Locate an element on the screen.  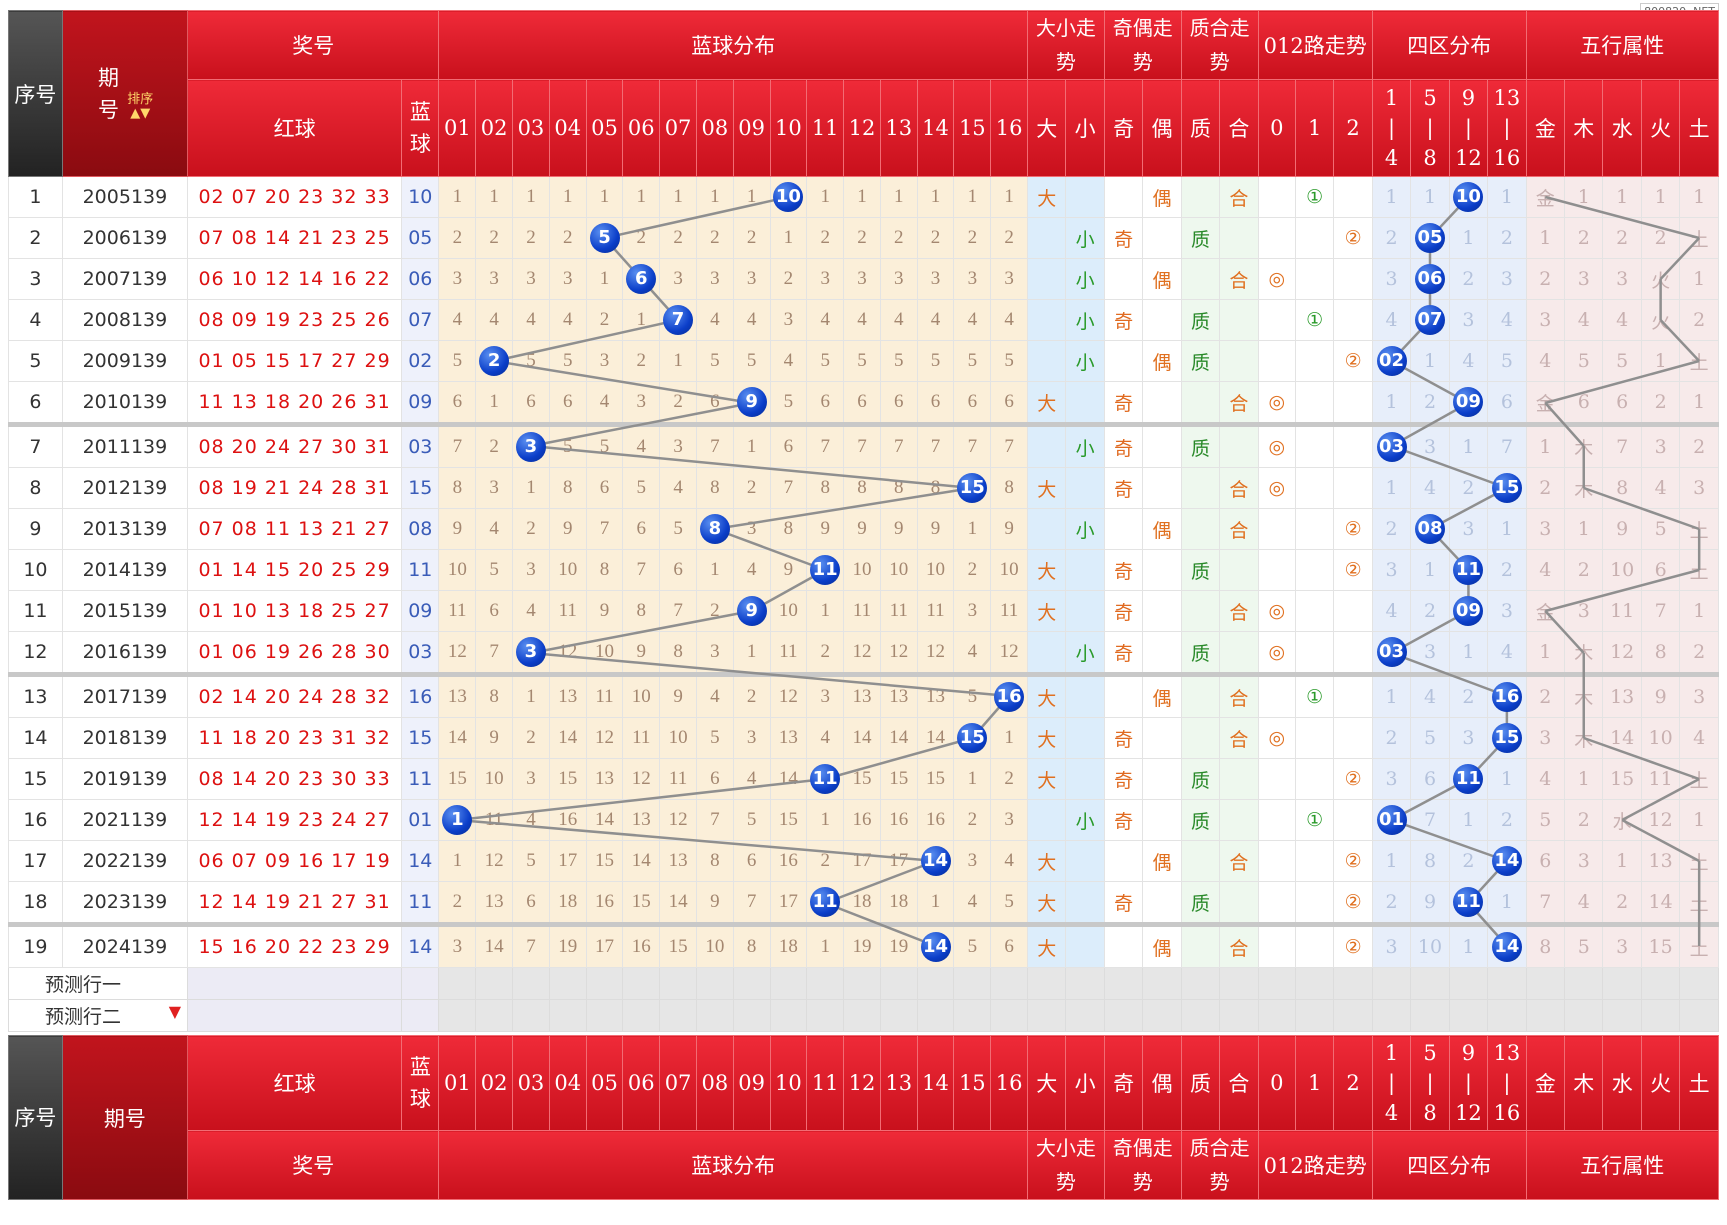
blue-ball: 11 is located at coordinates (420, 779).